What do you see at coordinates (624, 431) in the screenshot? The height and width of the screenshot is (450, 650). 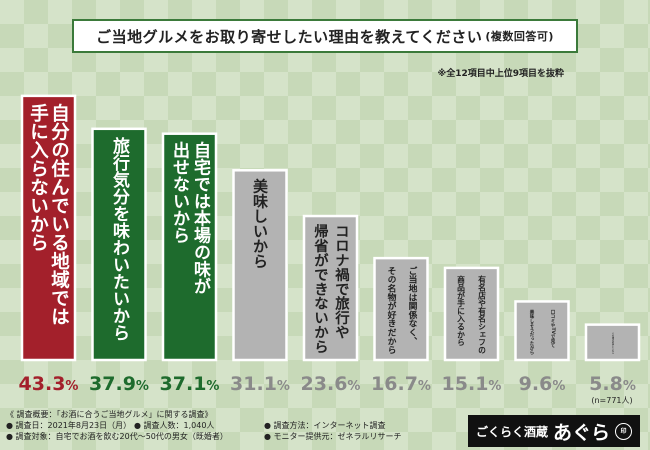 I see `brand-seal-icon: 印` at bounding box center [624, 431].